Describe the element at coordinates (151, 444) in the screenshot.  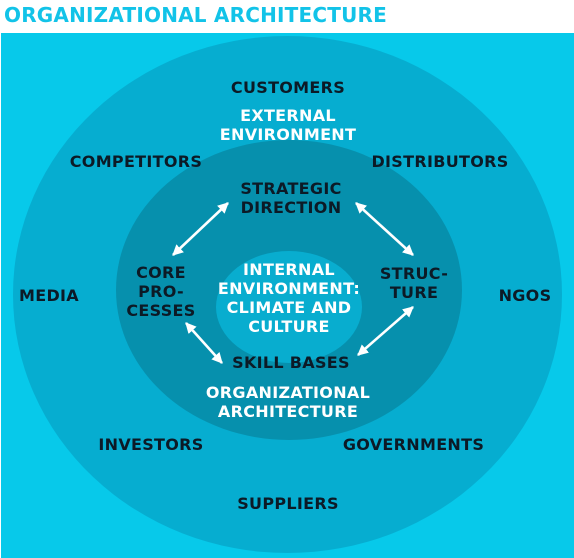
I see `stakeholder-investors: INVESTORS` at that location.